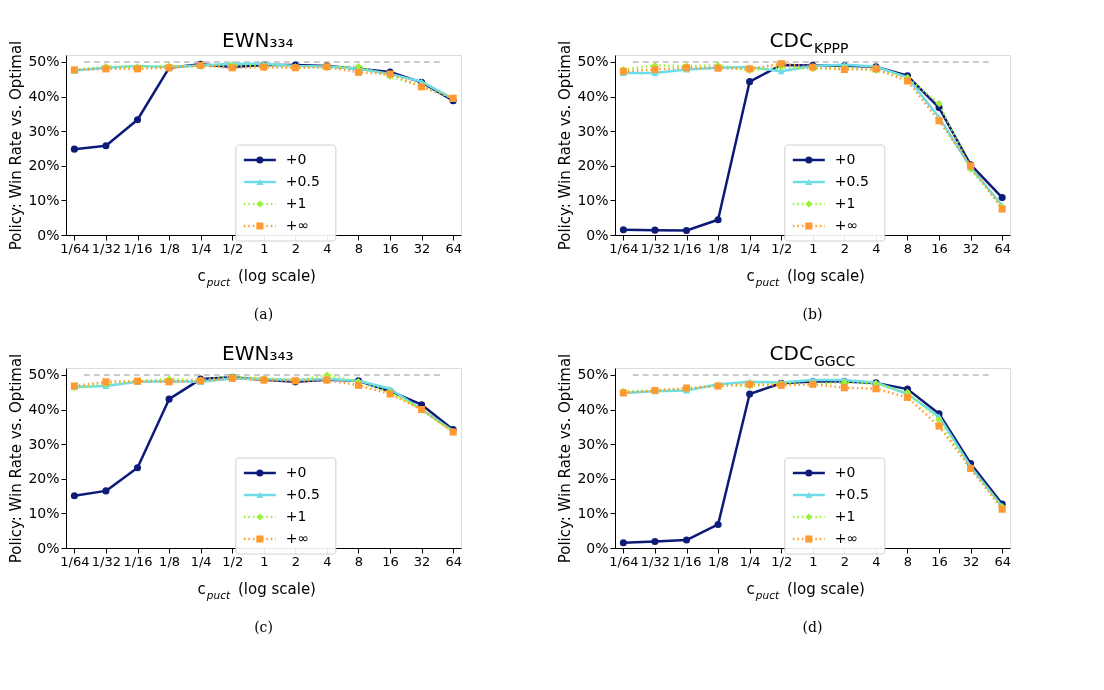 The width and height of the screenshot is (1104, 690). I want to click on chart-title: EWN₃₃₄, so click(258, 40).